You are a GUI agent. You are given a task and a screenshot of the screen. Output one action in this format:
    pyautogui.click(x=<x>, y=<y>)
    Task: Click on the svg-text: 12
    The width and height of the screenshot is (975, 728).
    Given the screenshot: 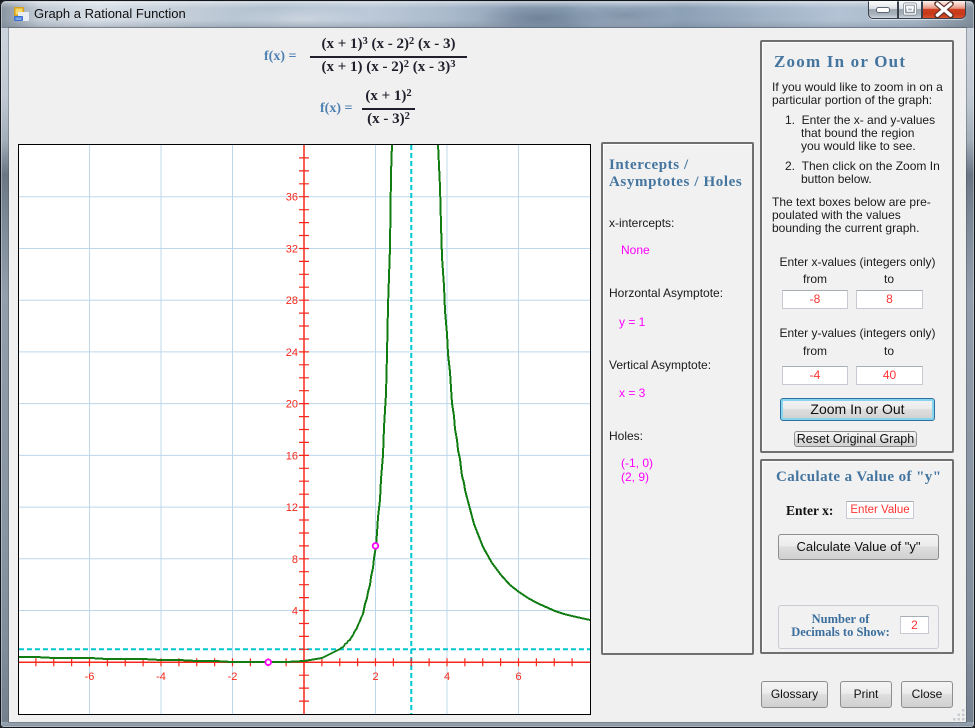 What is the action you would take?
    pyautogui.click(x=292, y=508)
    